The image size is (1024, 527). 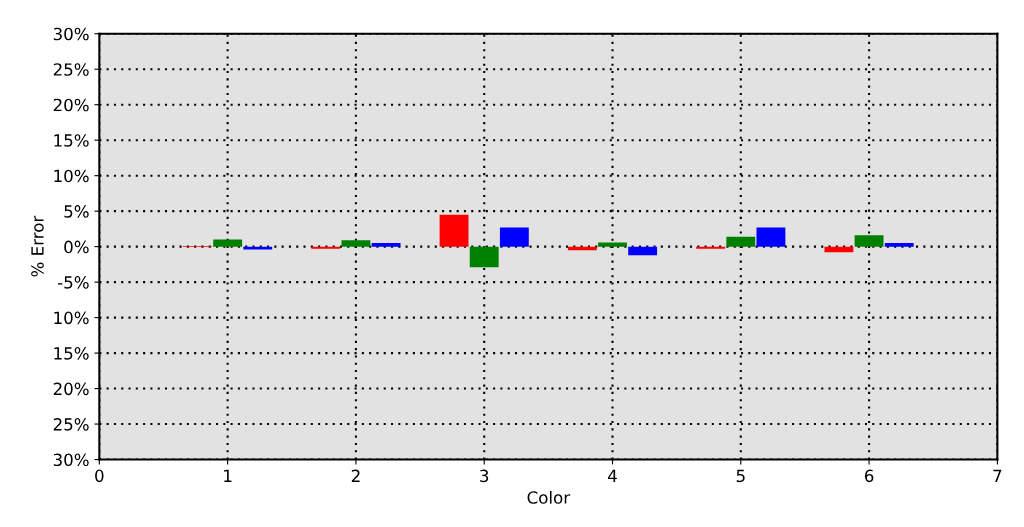 What do you see at coordinates (740, 476) in the screenshot?
I see `x-tick-label: 5` at bounding box center [740, 476].